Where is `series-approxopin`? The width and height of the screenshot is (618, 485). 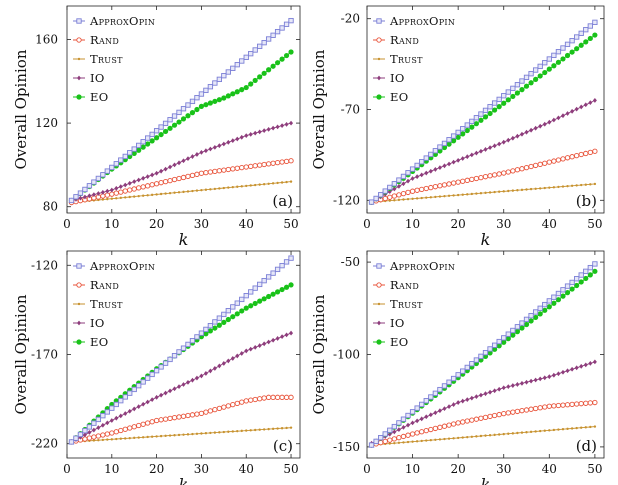
series-approxopin is located at coordinates (181, 110).